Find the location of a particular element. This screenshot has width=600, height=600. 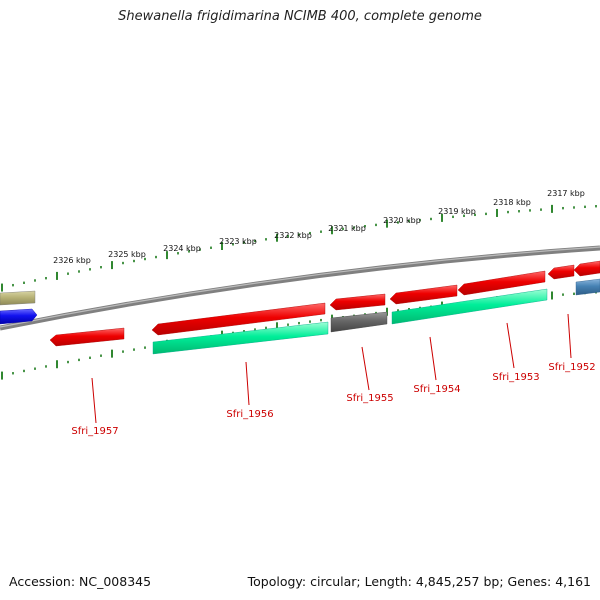

outer-scale is located at coordinates (299, 248).